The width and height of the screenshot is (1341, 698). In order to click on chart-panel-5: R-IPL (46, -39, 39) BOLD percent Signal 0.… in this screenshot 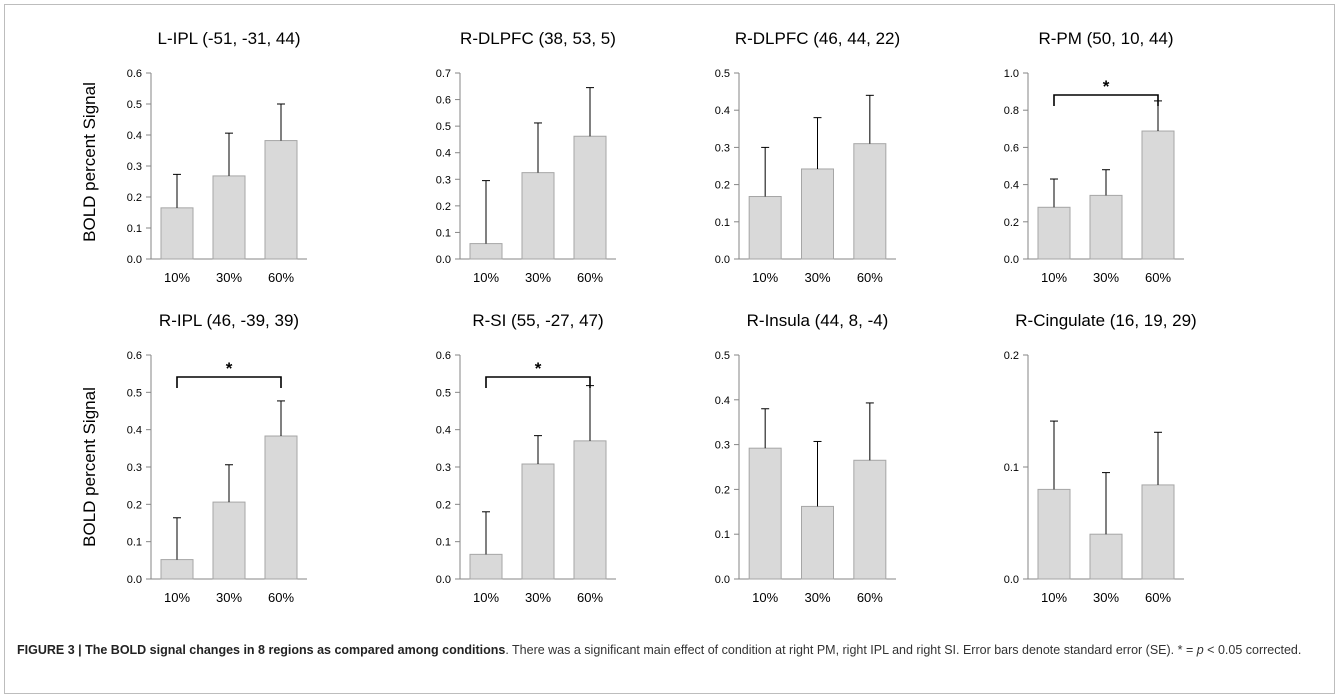, I will do `click(193, 458)`.